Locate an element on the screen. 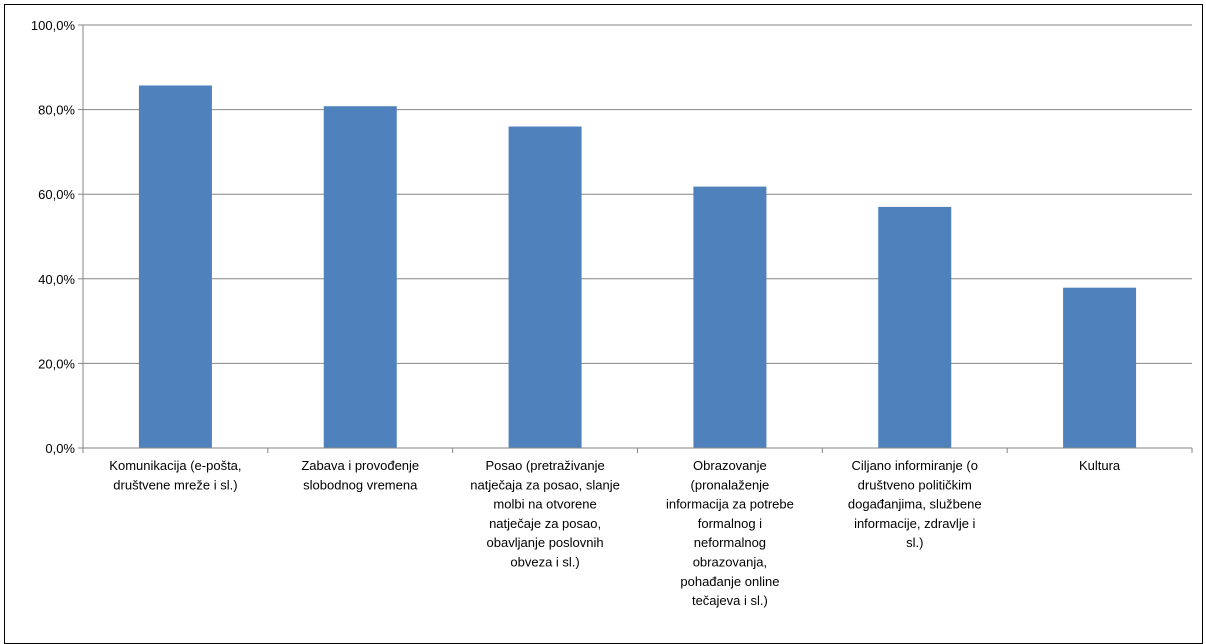  y-tick-label: 80,0% is located at coordinates (56, 110).